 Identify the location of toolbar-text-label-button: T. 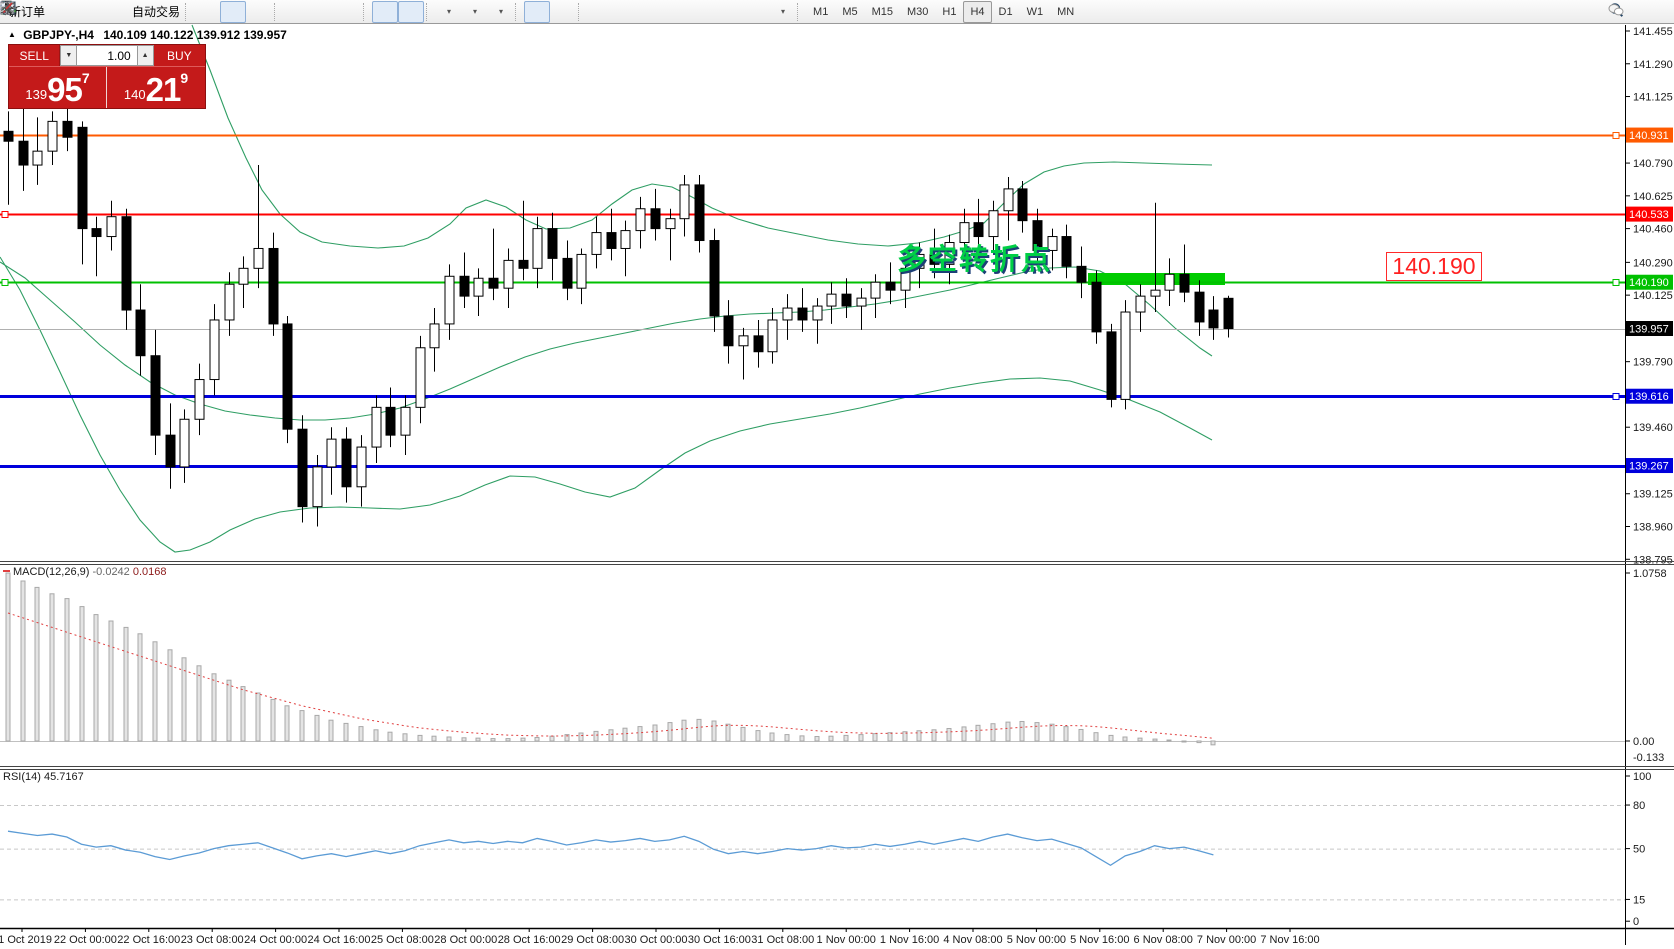
(384, 12).